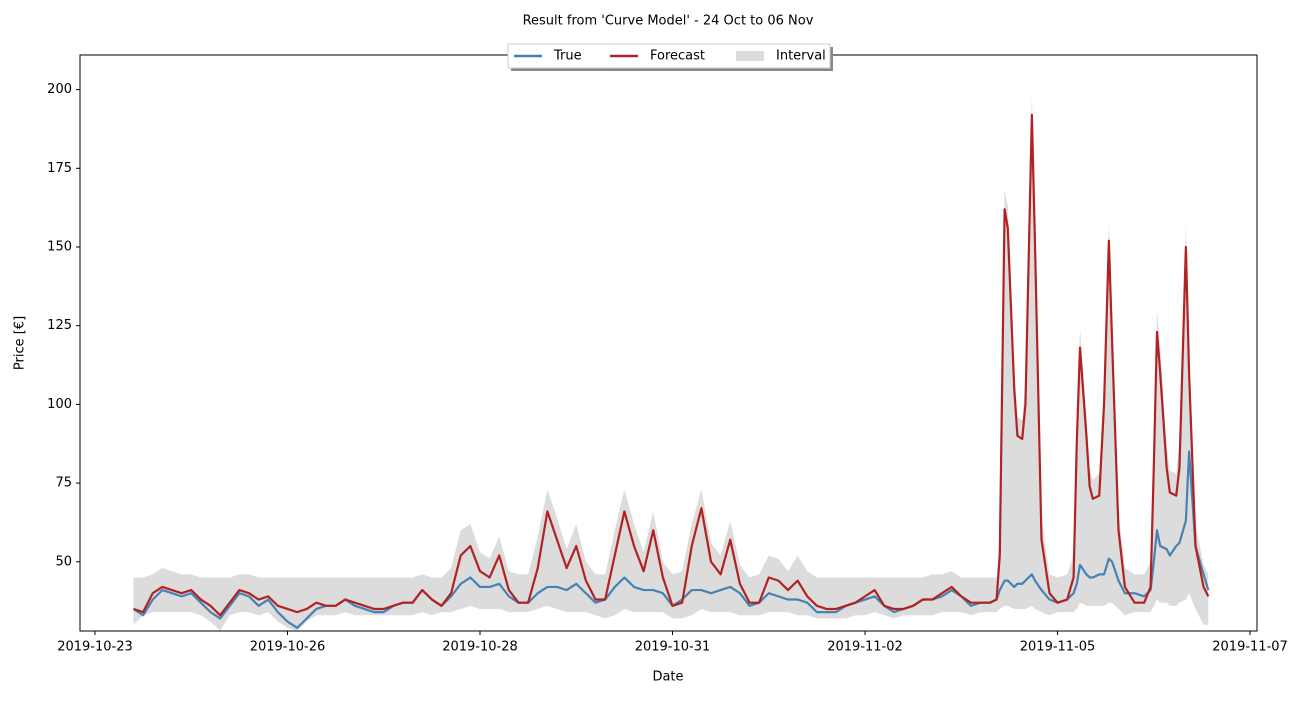 This screenshot has height=704, width=1300. I want to click on legend-label: Forecast, so click(677, 56).